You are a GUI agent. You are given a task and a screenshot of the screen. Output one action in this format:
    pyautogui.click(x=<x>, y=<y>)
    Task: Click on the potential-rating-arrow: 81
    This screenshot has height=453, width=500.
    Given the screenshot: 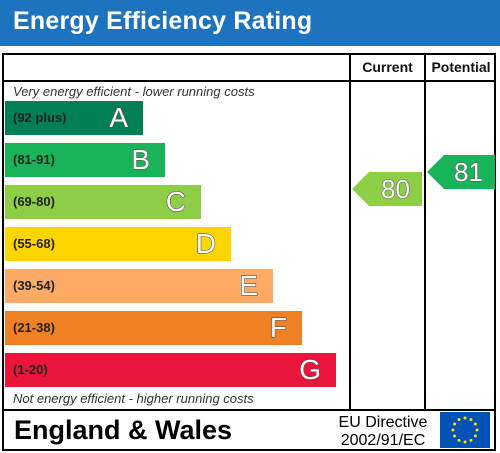 What is the action you would take?
    pyautogui.click(x=461, y=172)
    